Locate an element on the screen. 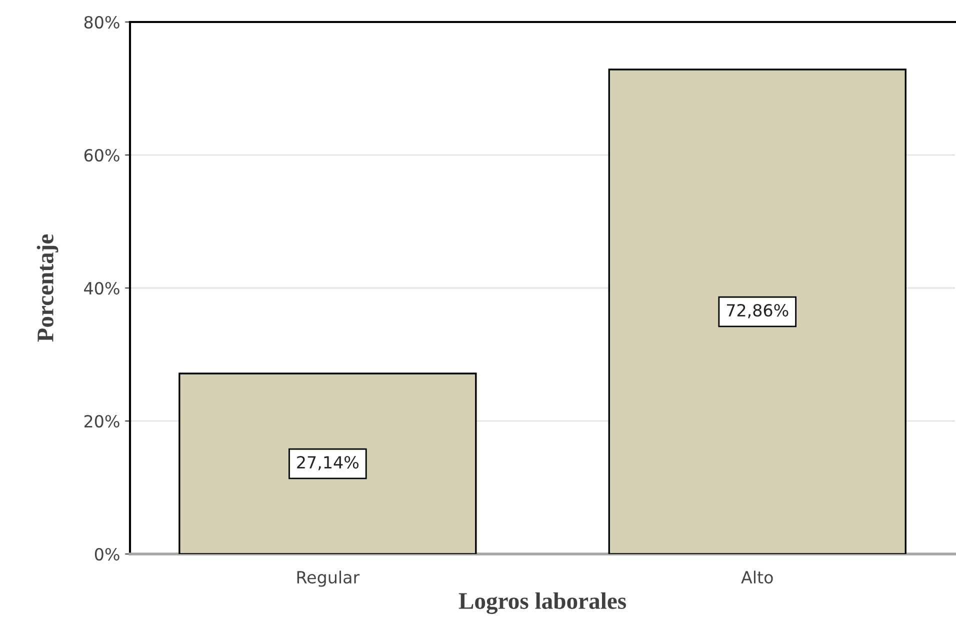 The height and width of the screenshot is (632, 956). y-tick-label: 60% is located at coordinates (102, 155).